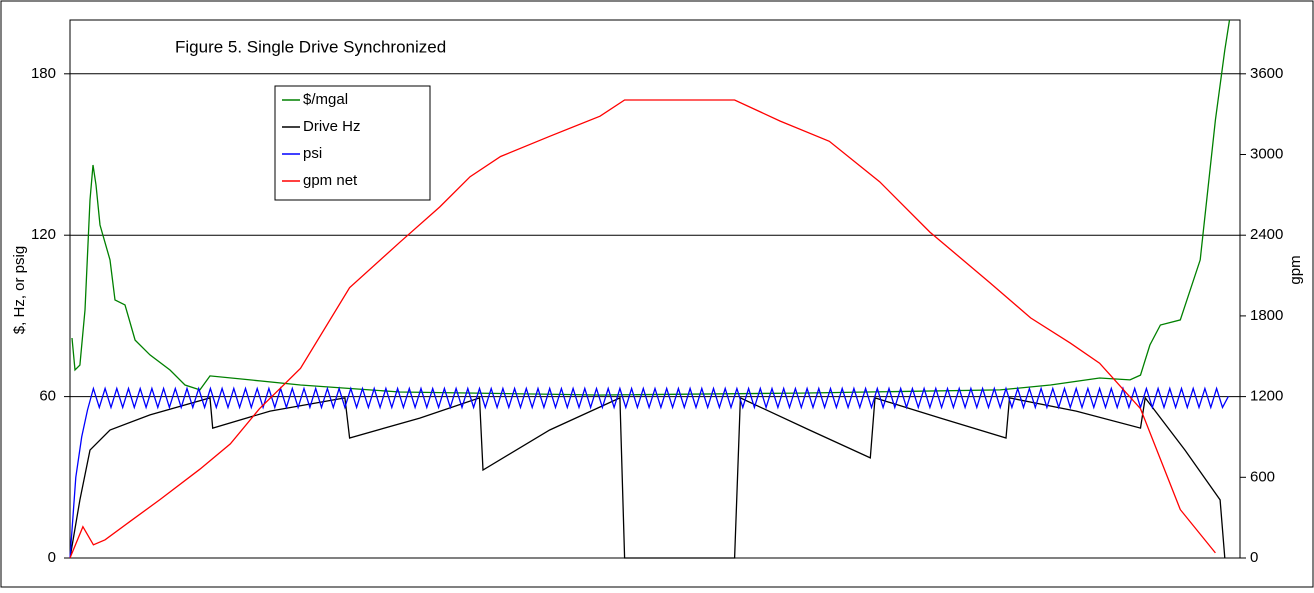  I want to click on chart-title: Figure 5. Single Drive Synchronized, so click(310, 46).